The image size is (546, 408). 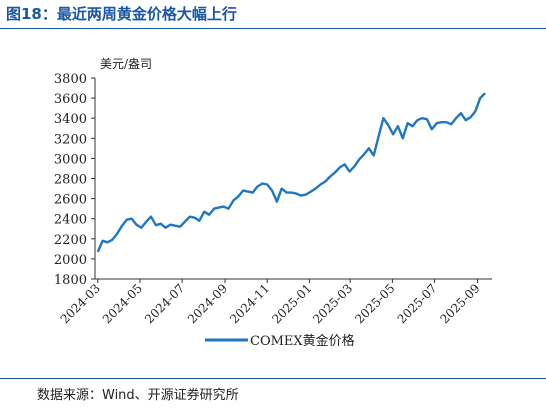 I want to click on y-tick-label: 2000, so click(x=70, y=260).